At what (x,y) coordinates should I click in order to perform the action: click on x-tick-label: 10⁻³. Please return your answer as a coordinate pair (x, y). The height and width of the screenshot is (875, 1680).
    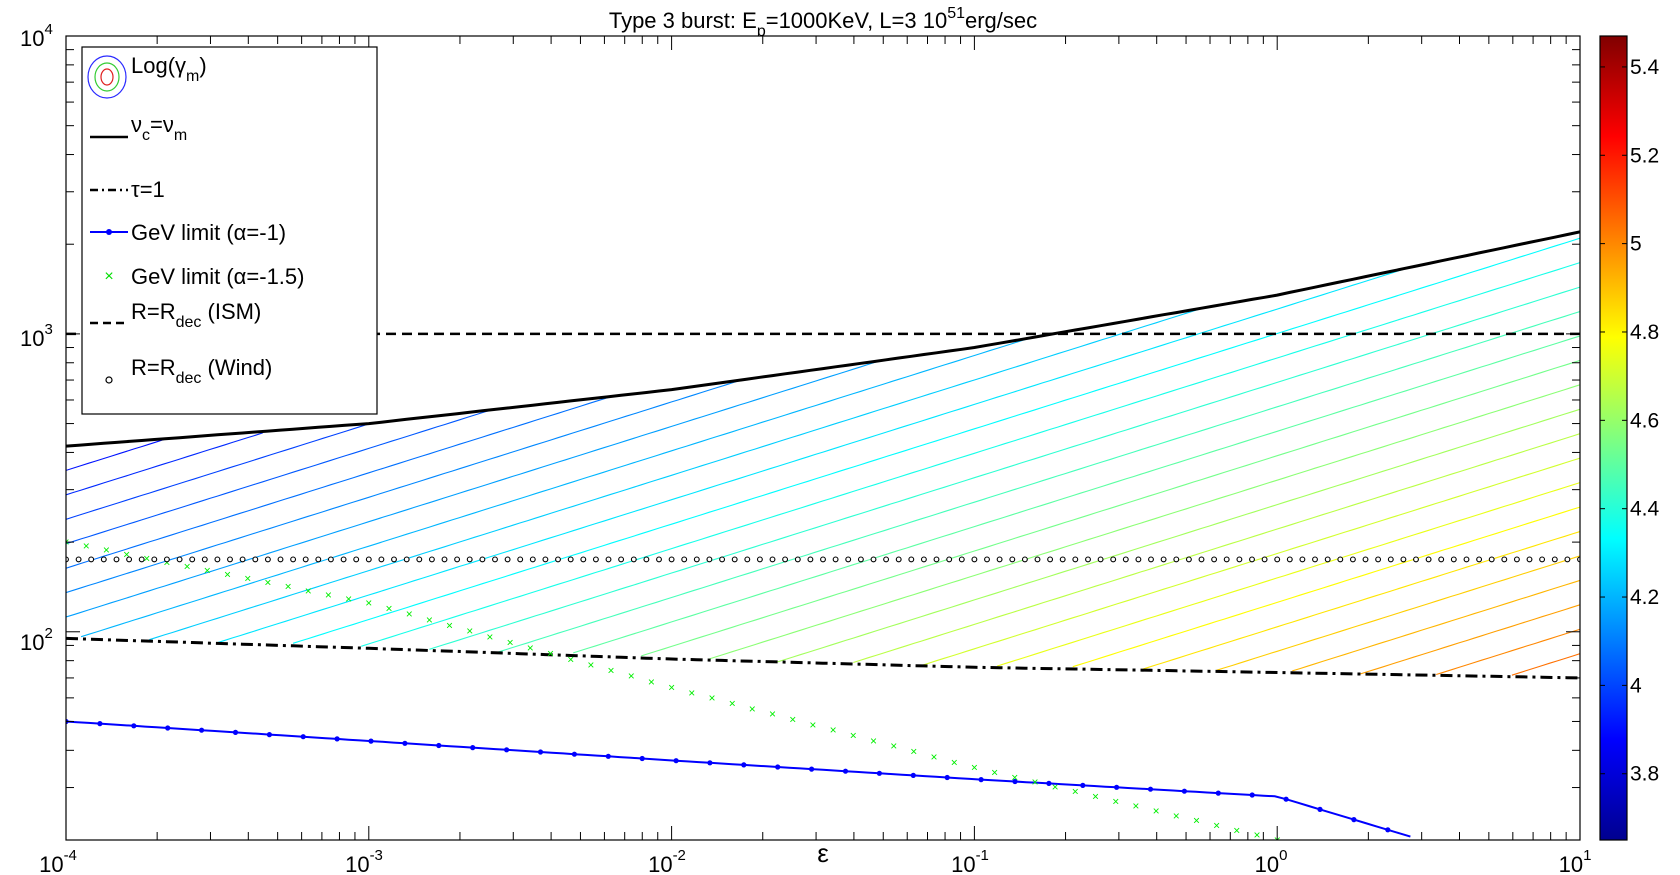
    Looking at the image, I should click on (364, 861).